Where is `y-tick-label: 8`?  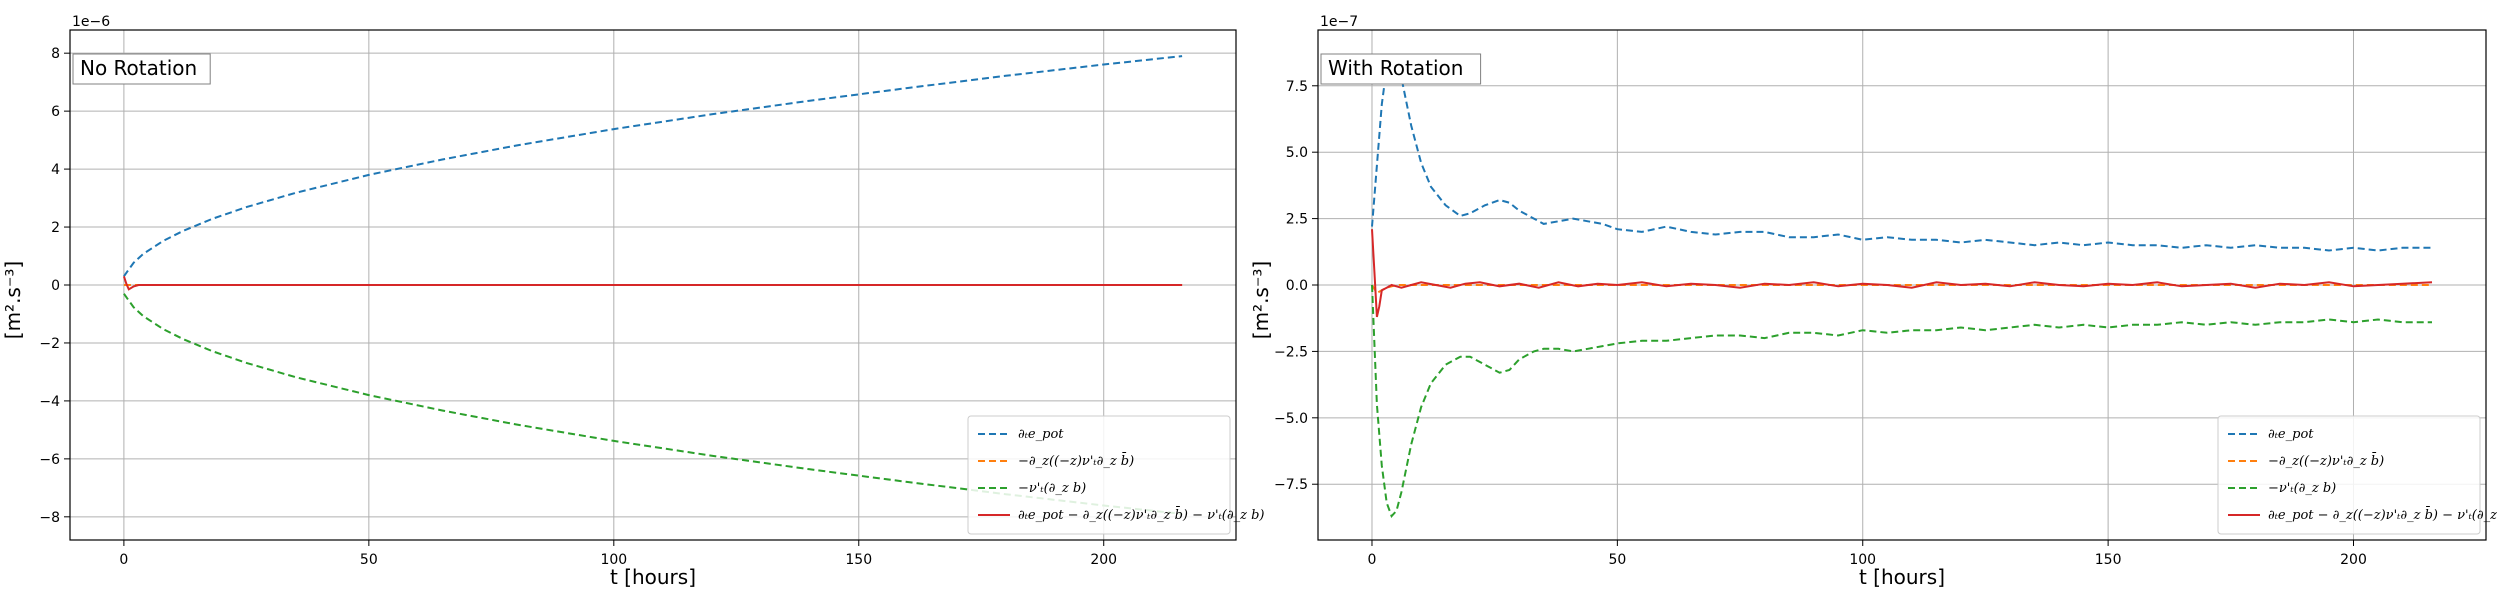 y-tick-label: 8 is located at coordinates (55, 54).